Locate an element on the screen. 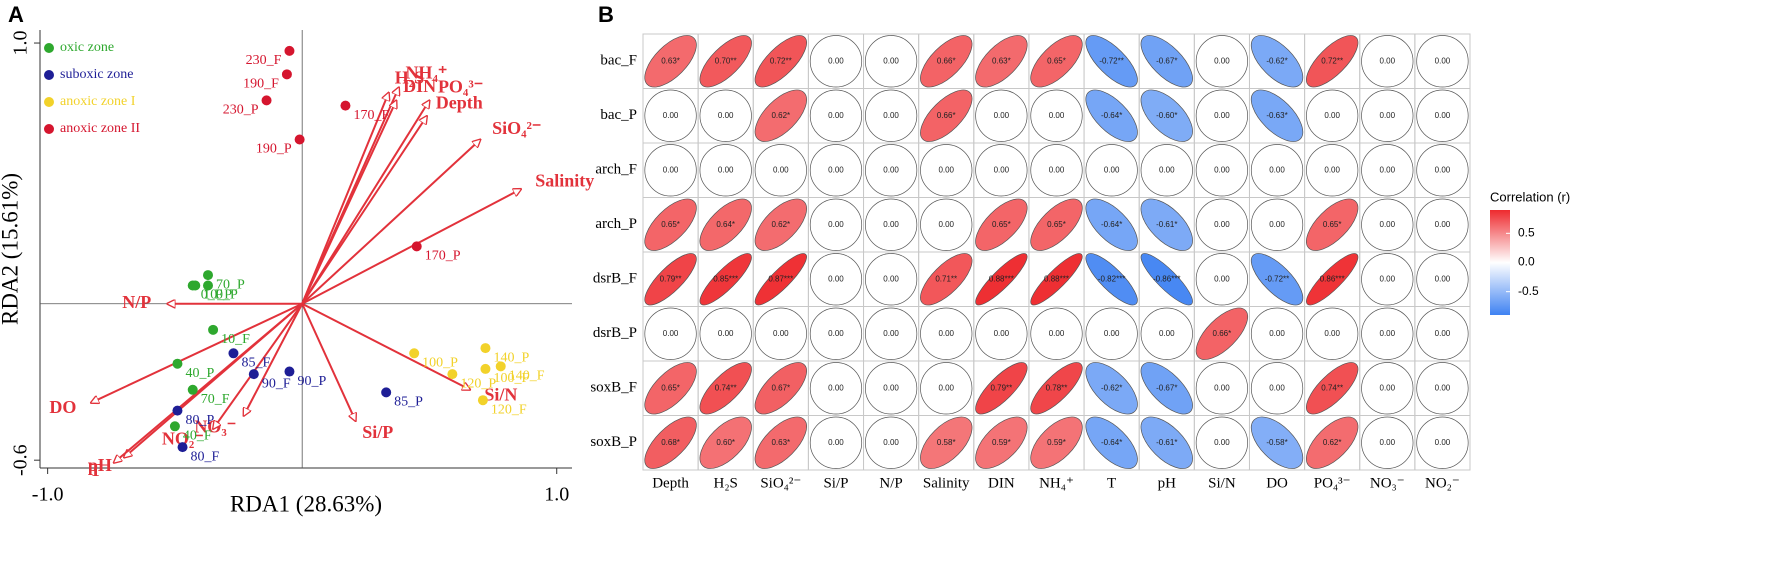  row-label: arch_F is located at coordinates (616, 170).